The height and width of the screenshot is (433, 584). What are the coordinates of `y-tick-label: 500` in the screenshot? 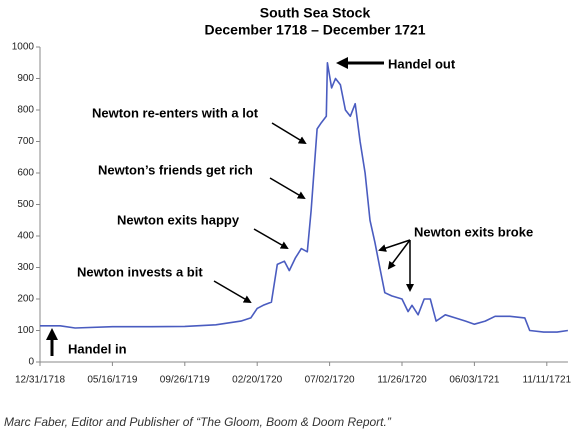 It's located at (25, 204).